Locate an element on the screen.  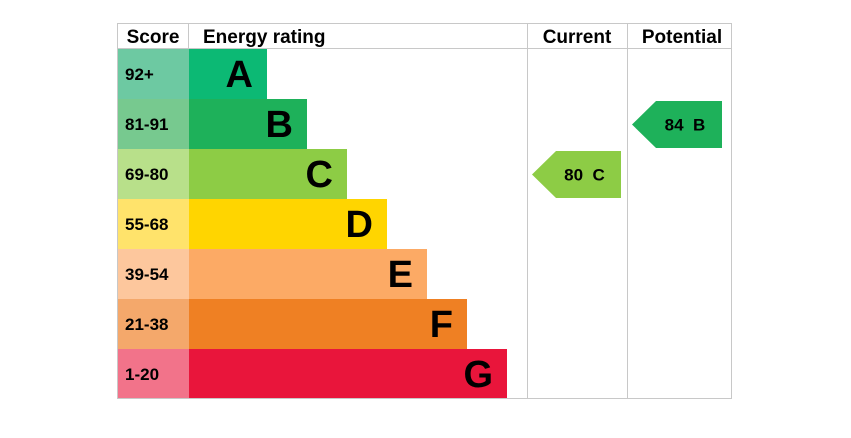
band-letter-e: E is located at coordinates (400, 275).